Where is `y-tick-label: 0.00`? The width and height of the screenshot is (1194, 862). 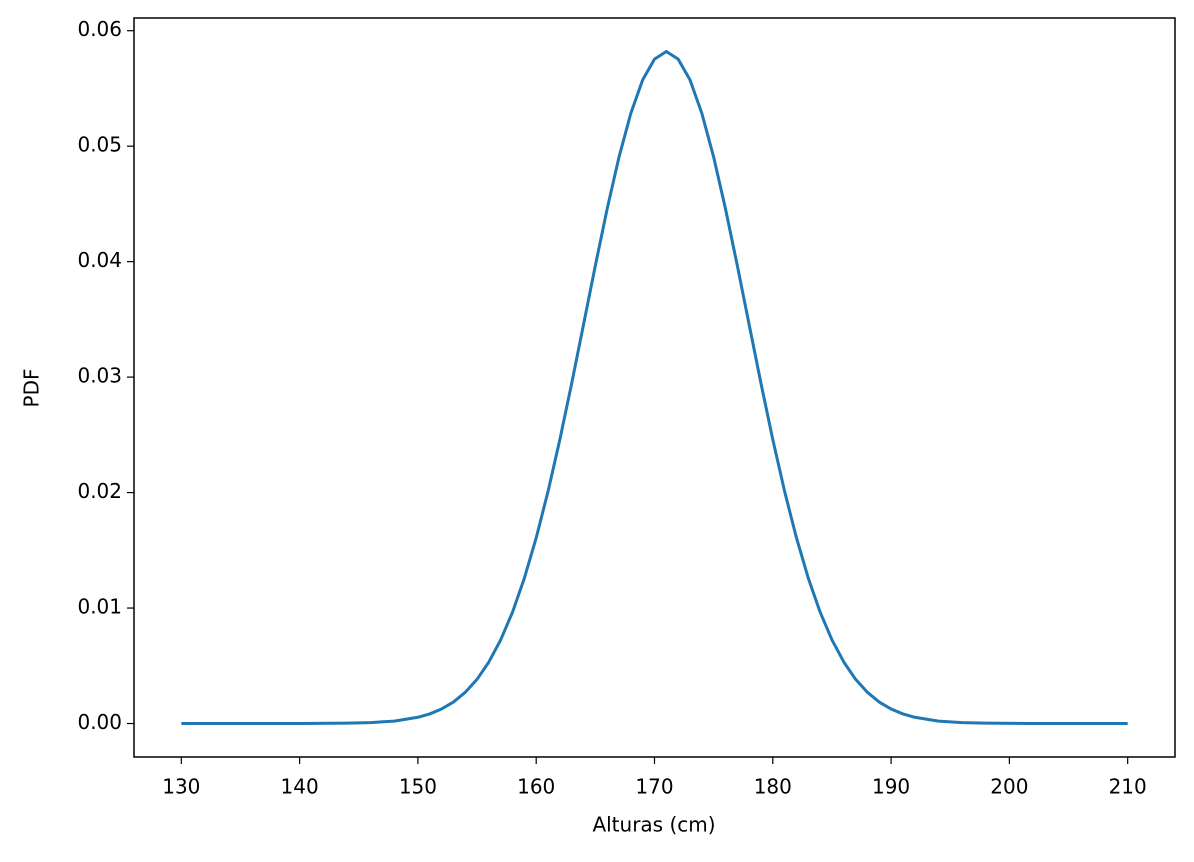 y-tick-label: 0.00 is located at coordinates (99, 722).